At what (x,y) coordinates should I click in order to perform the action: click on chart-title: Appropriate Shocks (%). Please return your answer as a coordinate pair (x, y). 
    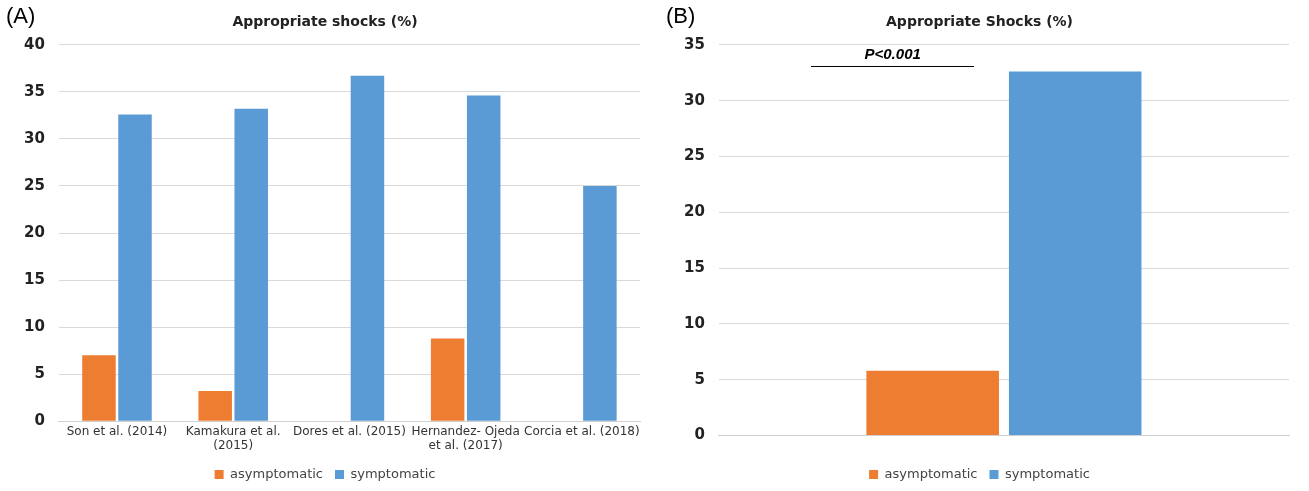
    Looking at the image, I should click on (979, 21).